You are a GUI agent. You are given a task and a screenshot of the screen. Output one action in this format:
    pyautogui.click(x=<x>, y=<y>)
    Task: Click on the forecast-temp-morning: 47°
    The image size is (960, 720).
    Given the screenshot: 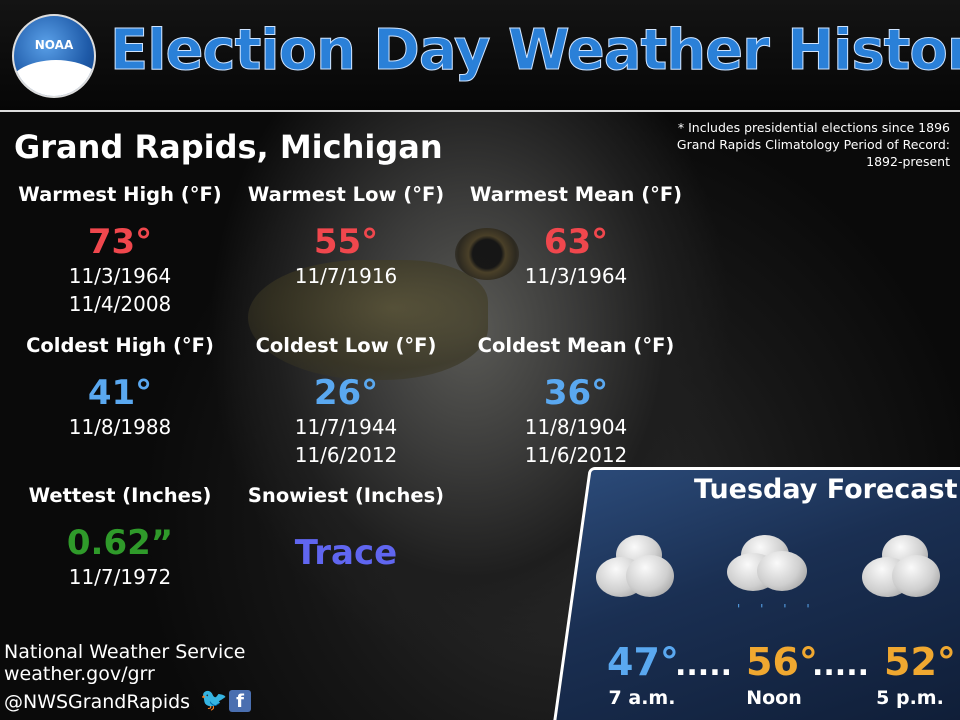 What is the action you would take?
    pyautogui.click(x=643, y=662)
    